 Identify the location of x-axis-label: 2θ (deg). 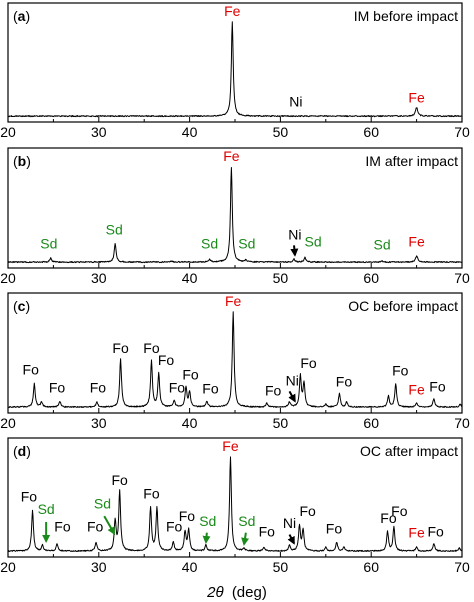
(236, 592).